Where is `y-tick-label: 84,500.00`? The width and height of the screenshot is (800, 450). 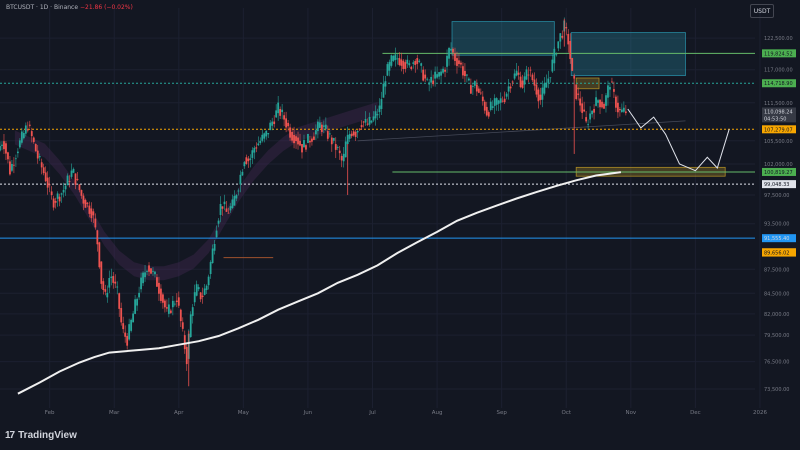
y-tick-label: 84,500.00 is located at coordinates (776, 294).